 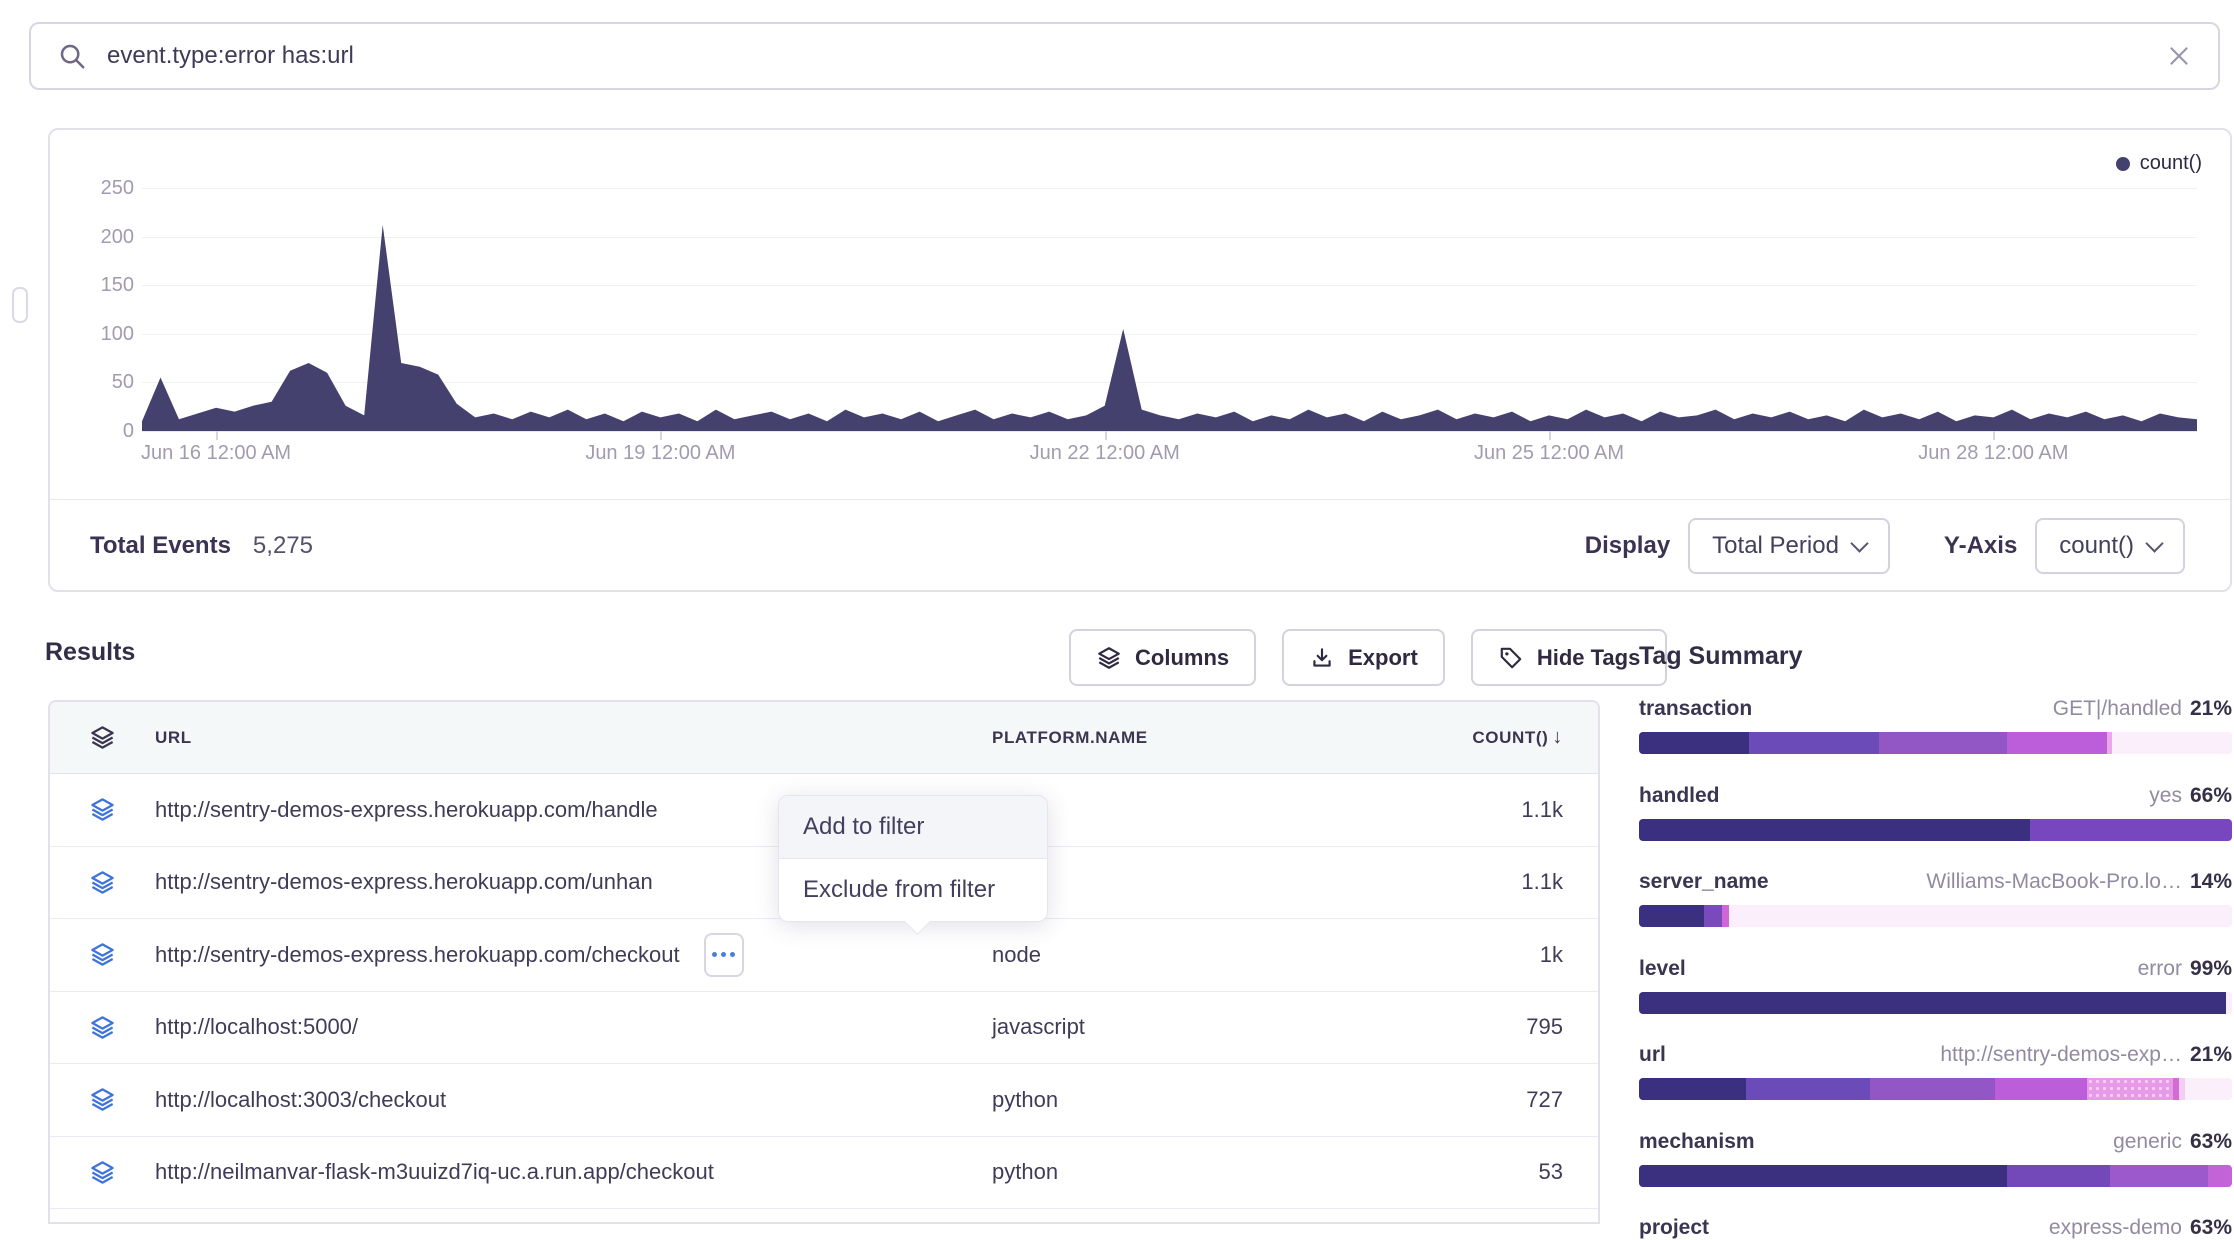 I want to click on display-dropdown: Total Period, so click(x=1789, y=546).